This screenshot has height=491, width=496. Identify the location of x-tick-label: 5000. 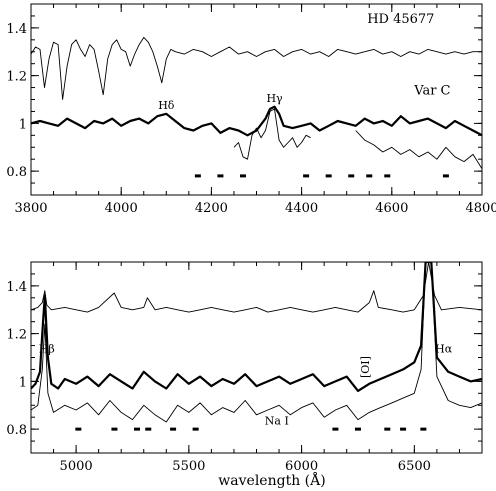
(76, 466).